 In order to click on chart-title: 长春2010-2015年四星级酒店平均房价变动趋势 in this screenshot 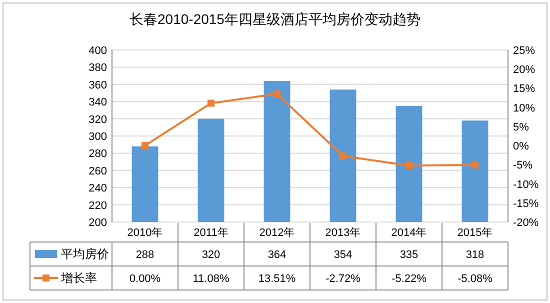, I will do `click(275, 19)`.